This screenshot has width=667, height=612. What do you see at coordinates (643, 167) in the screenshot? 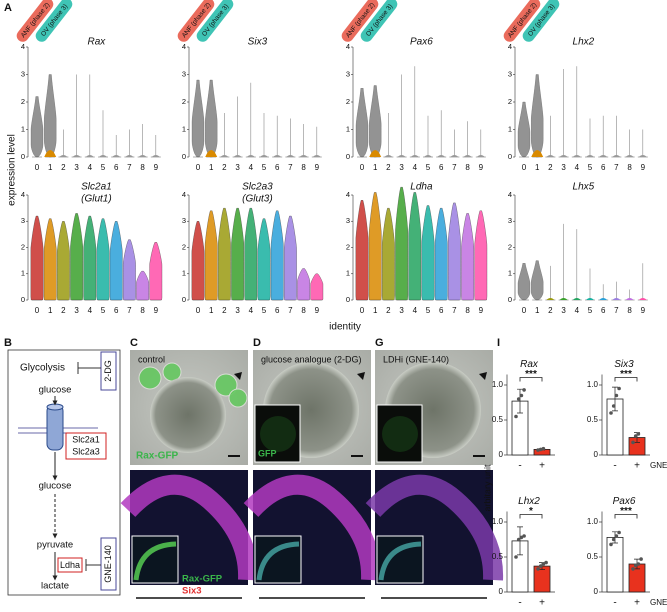
I see `x-tick-label: 9` at bounding box center [643, 167].